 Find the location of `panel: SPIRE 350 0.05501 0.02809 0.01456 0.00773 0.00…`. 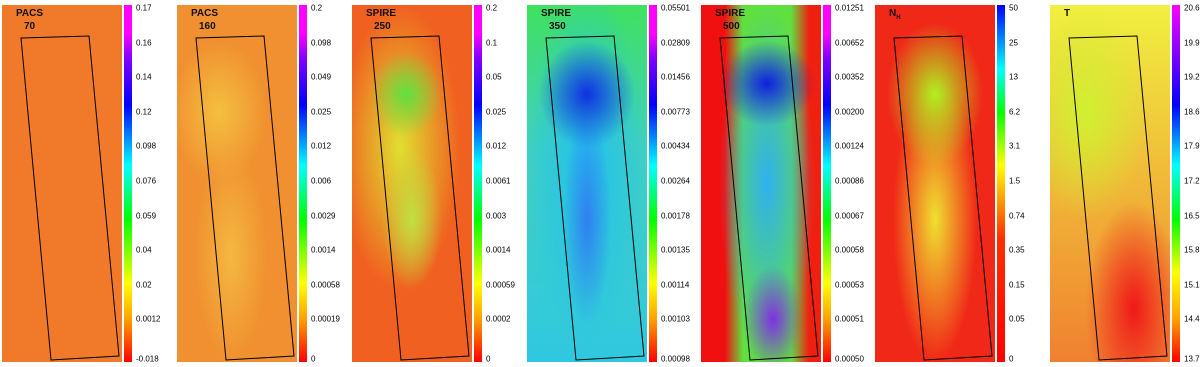

panel: SPIRE 350 0.05501 0.02809 0.01456 0.00773 0.00… is located at coordinates (613, 183).